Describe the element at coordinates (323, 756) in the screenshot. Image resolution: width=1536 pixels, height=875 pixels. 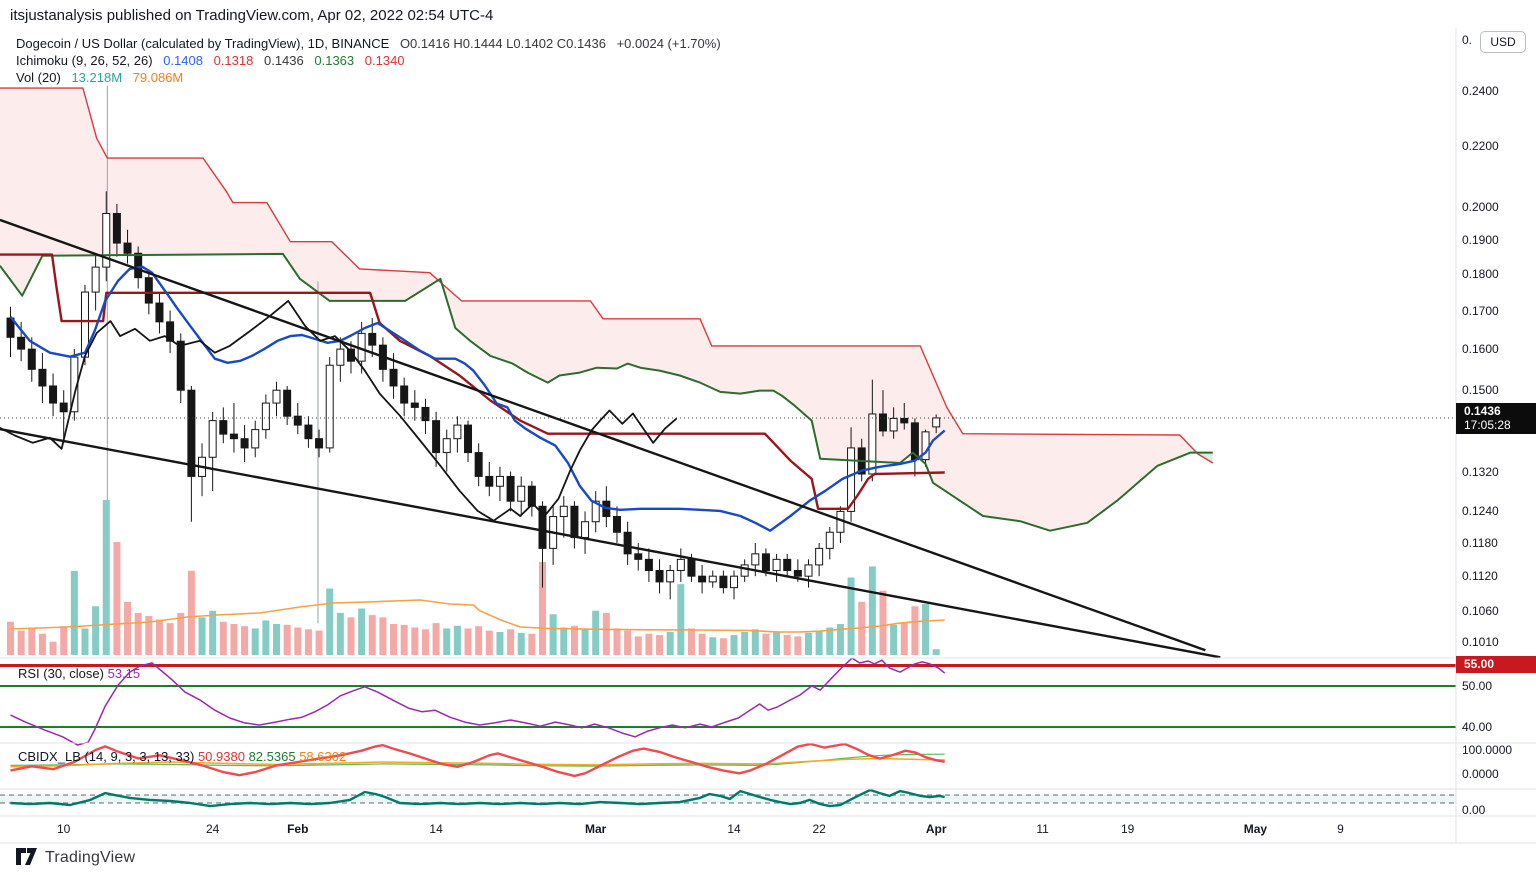
I see `cbidx-orange-value: 58.6302` at that location.